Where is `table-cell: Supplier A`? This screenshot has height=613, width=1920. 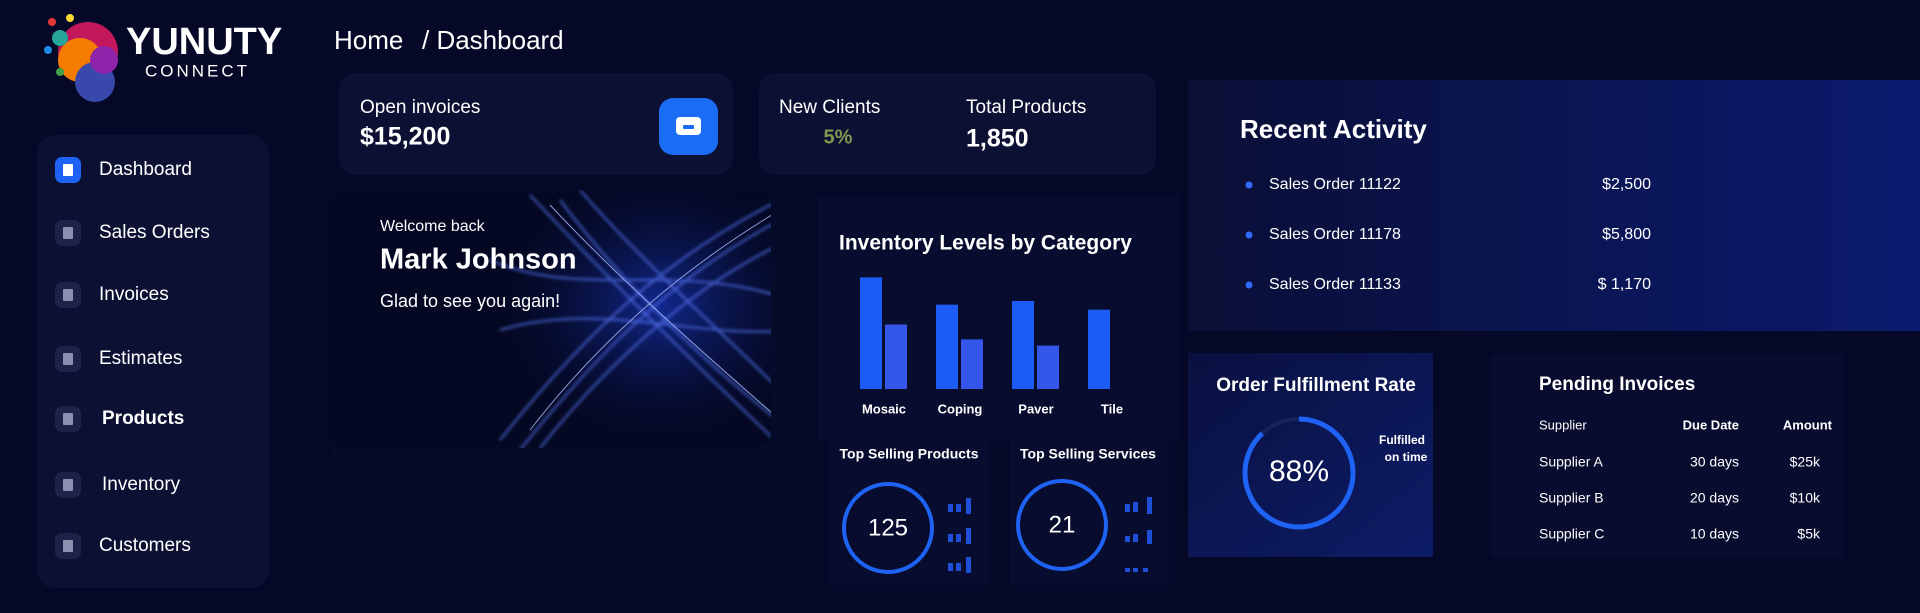 table-cell: Supplier A is located at coordinates (1571, 462).